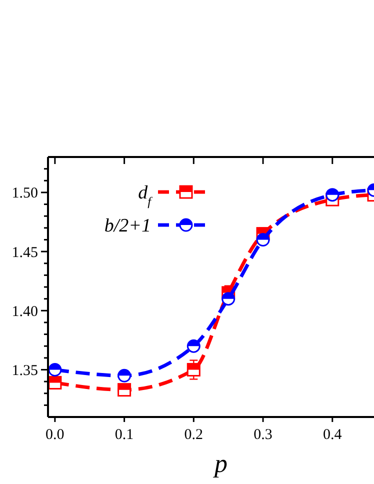 The height and width of the screenshot is (484, 374). What do you see at coordinates (25, 252) in the screenshot?
I see `y-tick-label: 1.45` at bounding box center [25, 252].